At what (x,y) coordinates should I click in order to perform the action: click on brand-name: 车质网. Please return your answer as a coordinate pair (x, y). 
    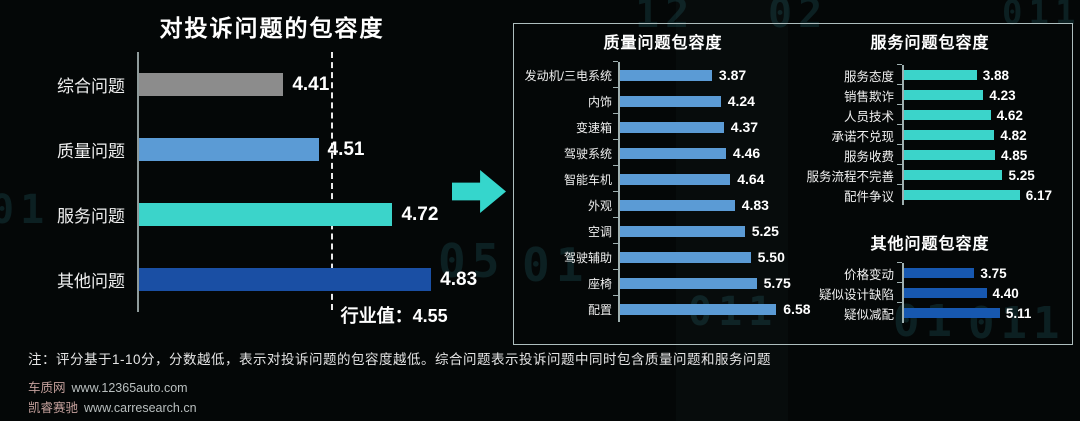
    Looking at the image, I should click on (47, 388).